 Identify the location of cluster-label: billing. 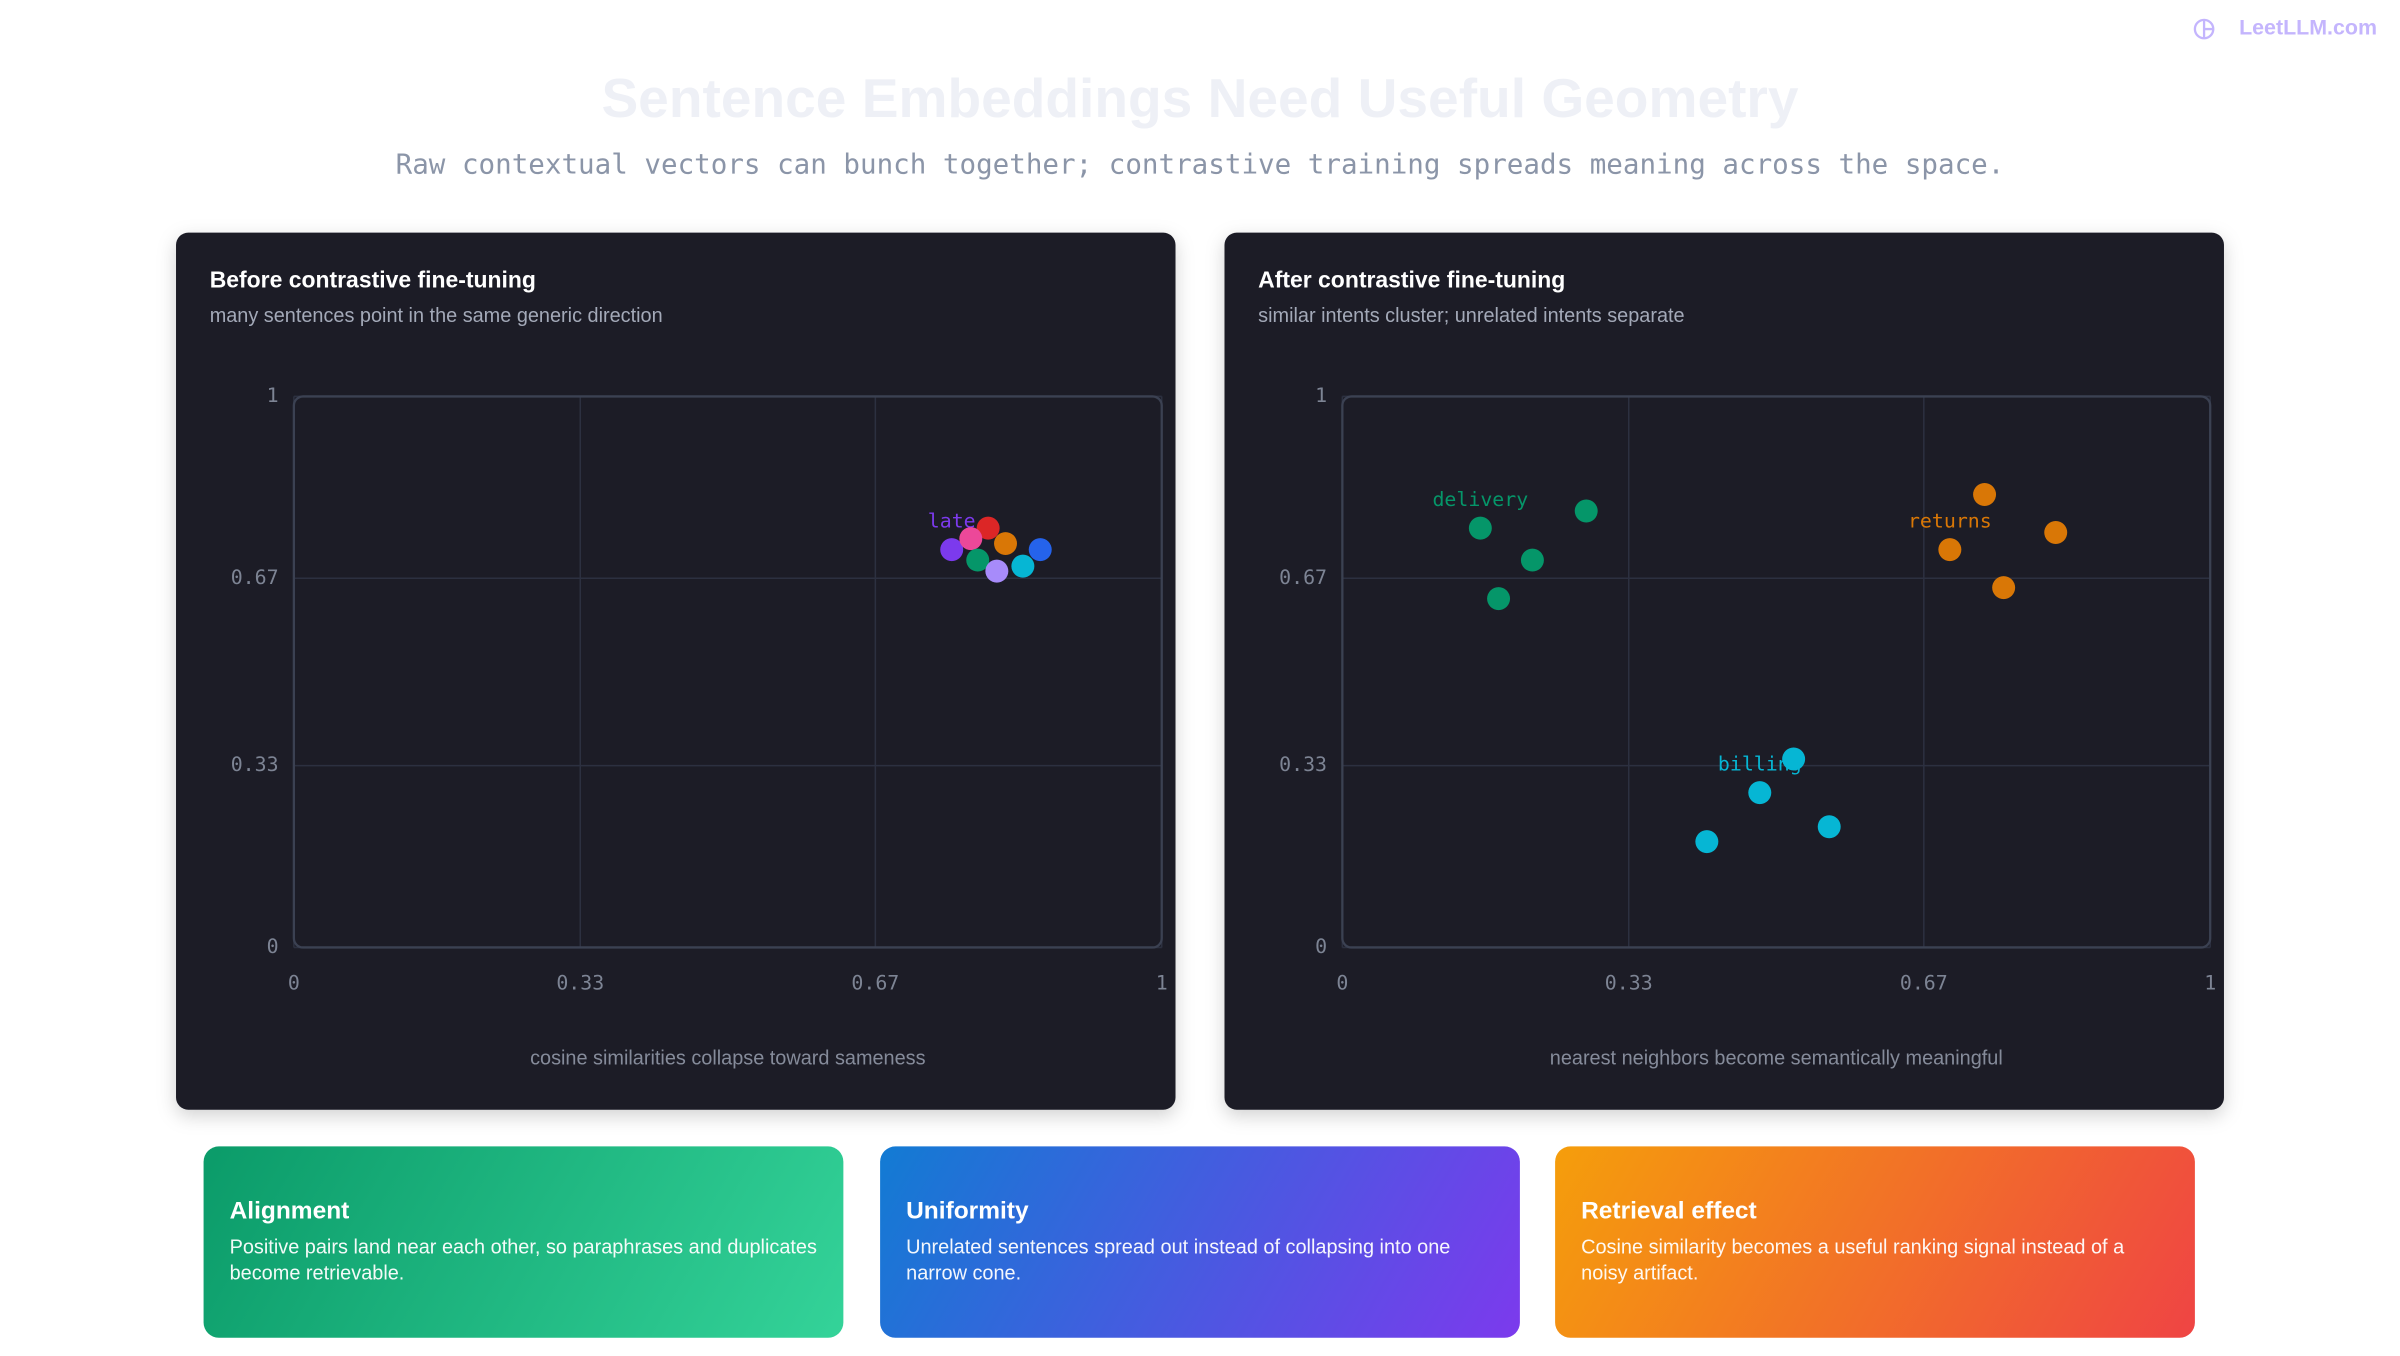
(1760, 764).